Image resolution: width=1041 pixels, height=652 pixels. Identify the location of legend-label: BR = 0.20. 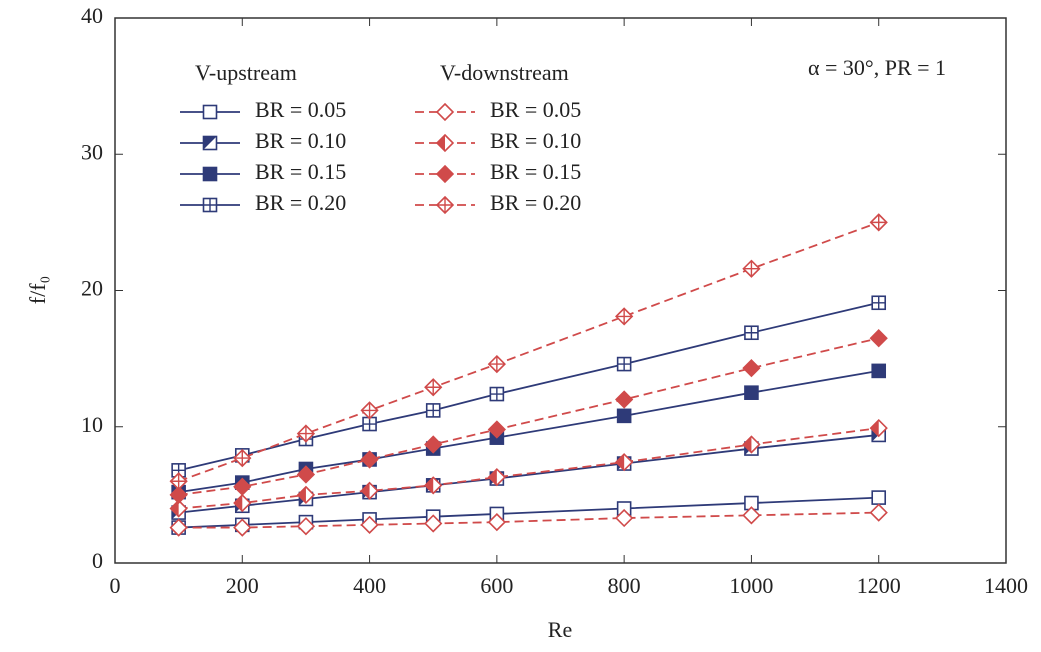
(535, 202).